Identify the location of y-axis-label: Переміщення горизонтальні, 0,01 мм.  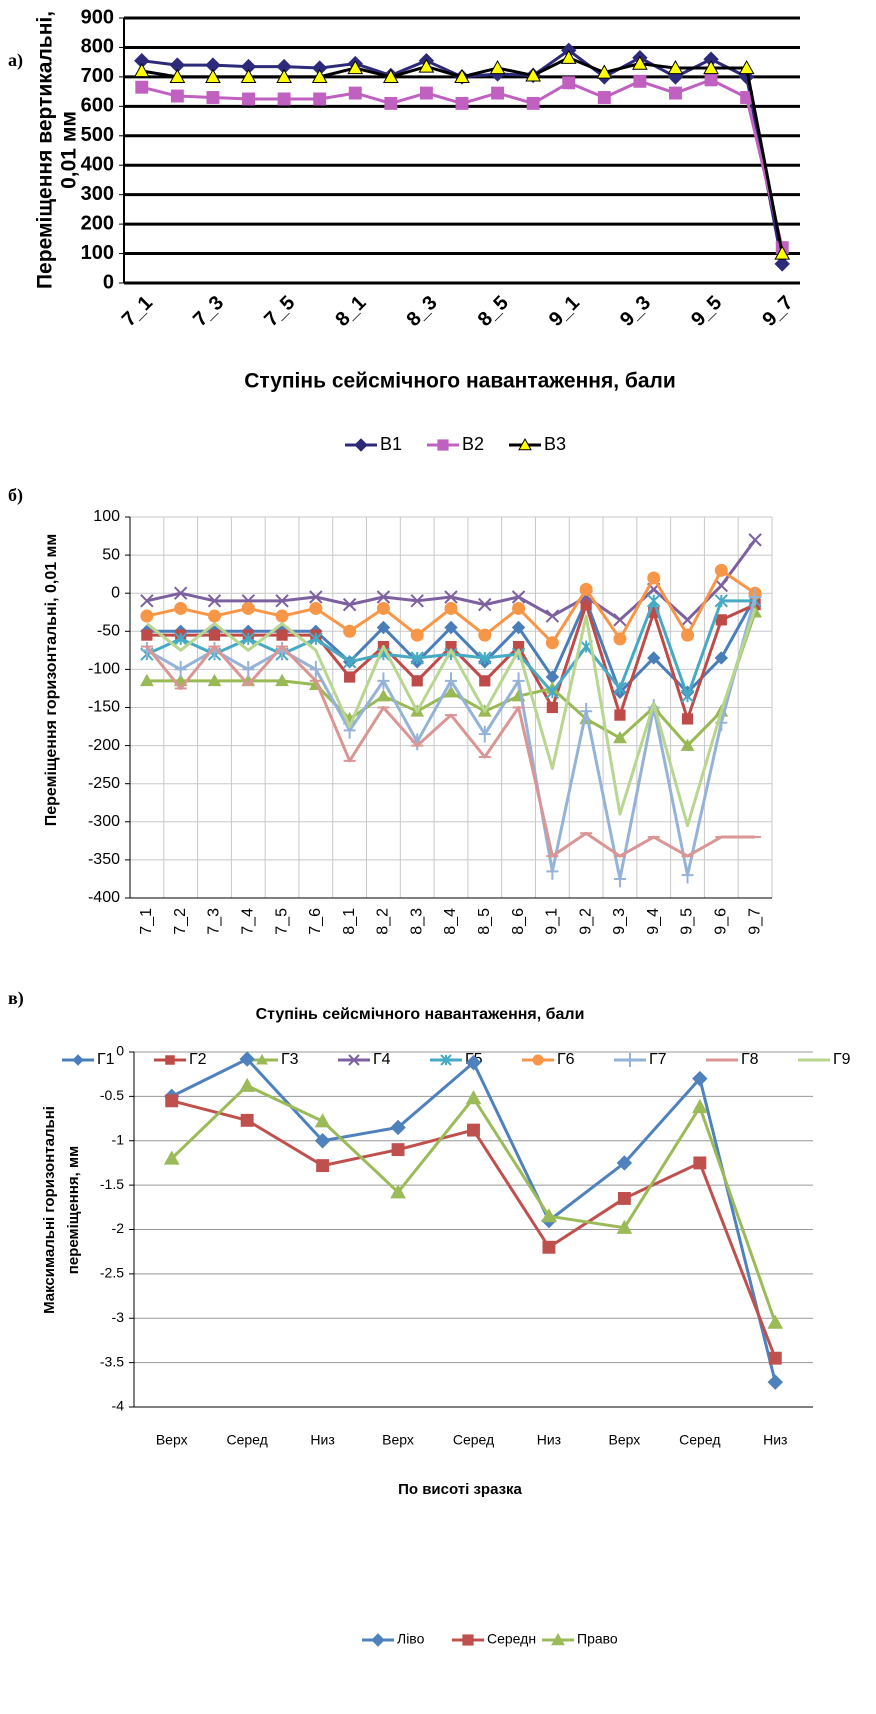
(51, 680).